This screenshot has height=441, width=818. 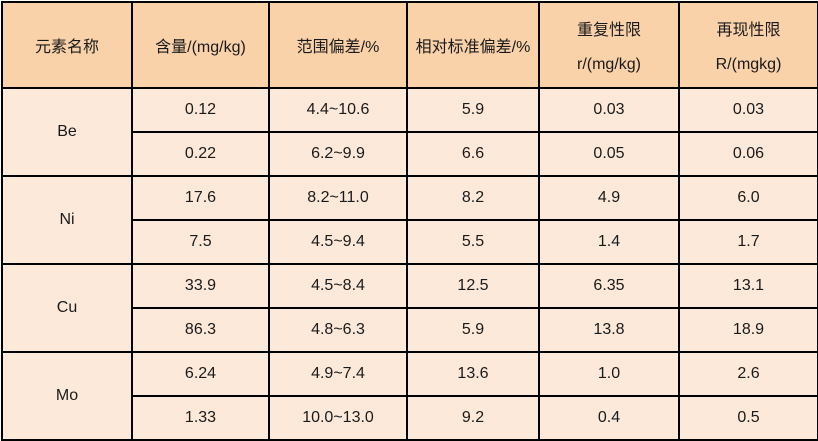 I want to click on table-row: 0.22 6.2~9.9 6.6 0.05 0.06, so click(x=410, y=154).